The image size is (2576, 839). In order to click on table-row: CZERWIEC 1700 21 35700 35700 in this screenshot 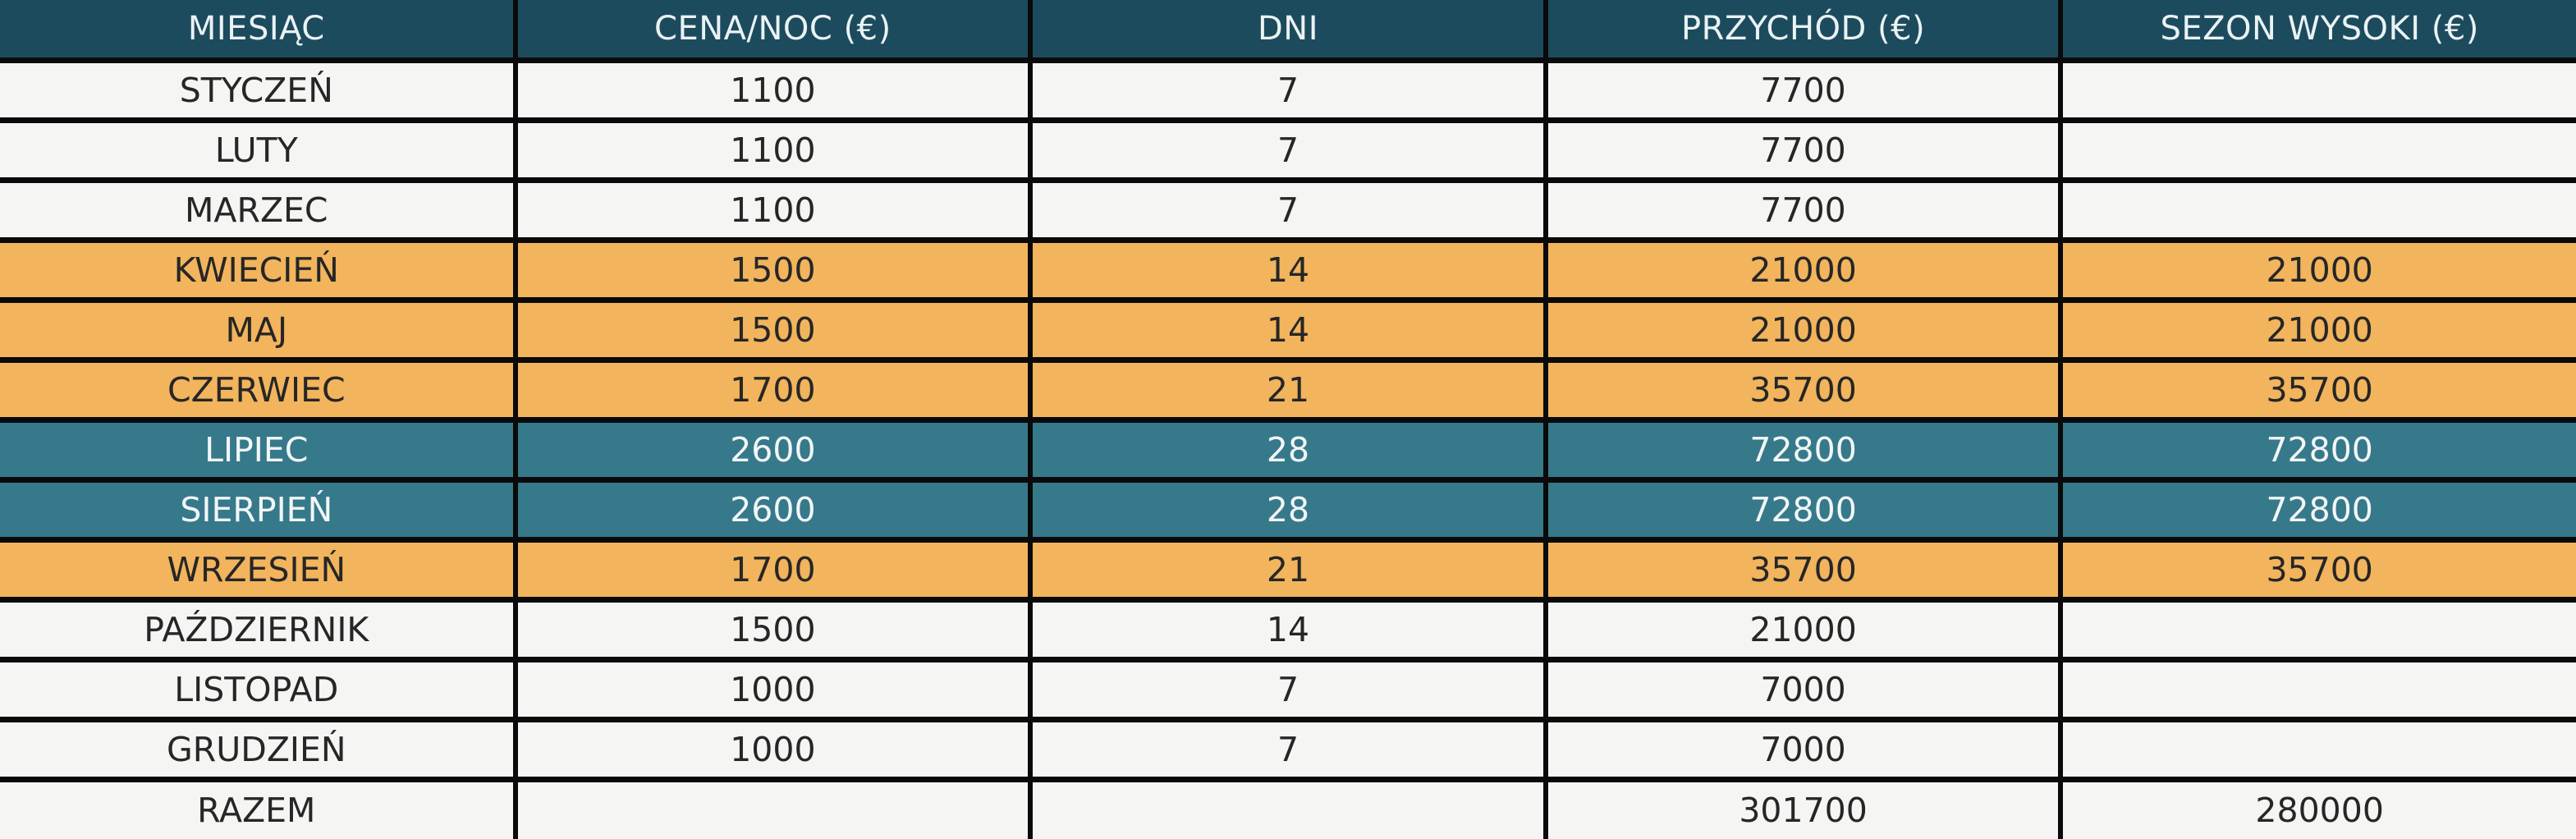, I will do `click(1288, 389)`.